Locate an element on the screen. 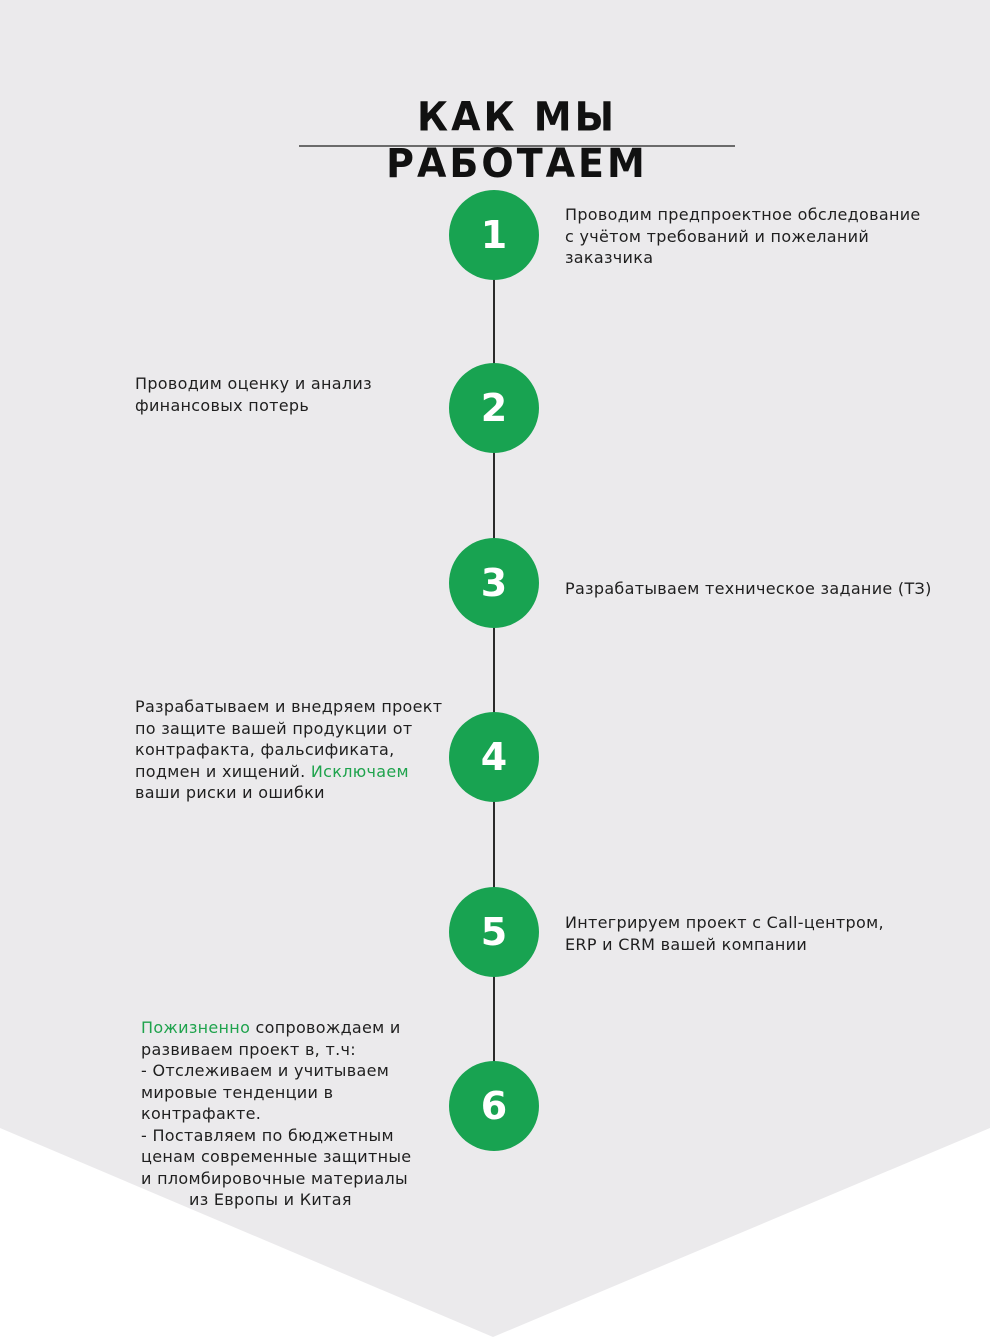  step-5-number: 5 is located at coordinates (494, 932).